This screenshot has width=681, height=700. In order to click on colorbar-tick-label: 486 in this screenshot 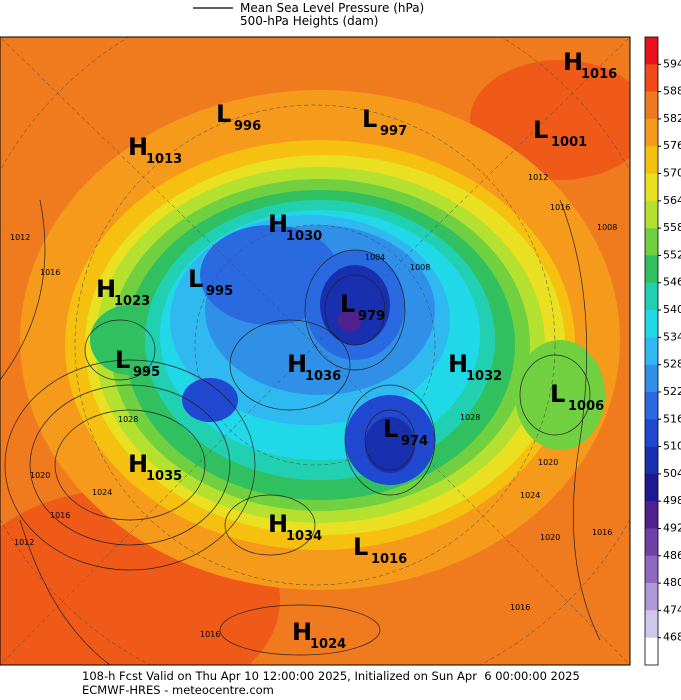, I will do `click(672, 555)`.